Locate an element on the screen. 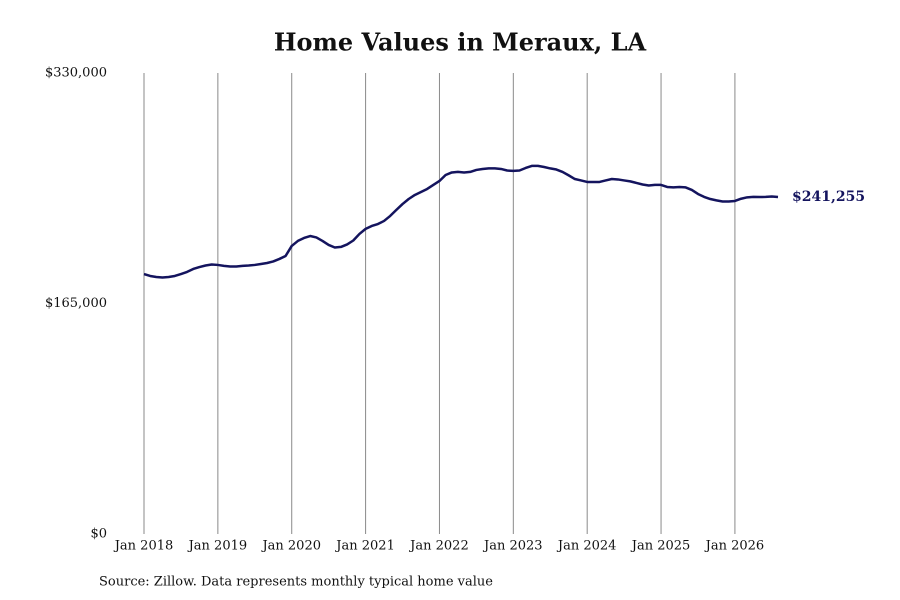 This screenshot has height=600, width=900. x-tick-label: Jan 2023 is located at coordinates (512, 546).